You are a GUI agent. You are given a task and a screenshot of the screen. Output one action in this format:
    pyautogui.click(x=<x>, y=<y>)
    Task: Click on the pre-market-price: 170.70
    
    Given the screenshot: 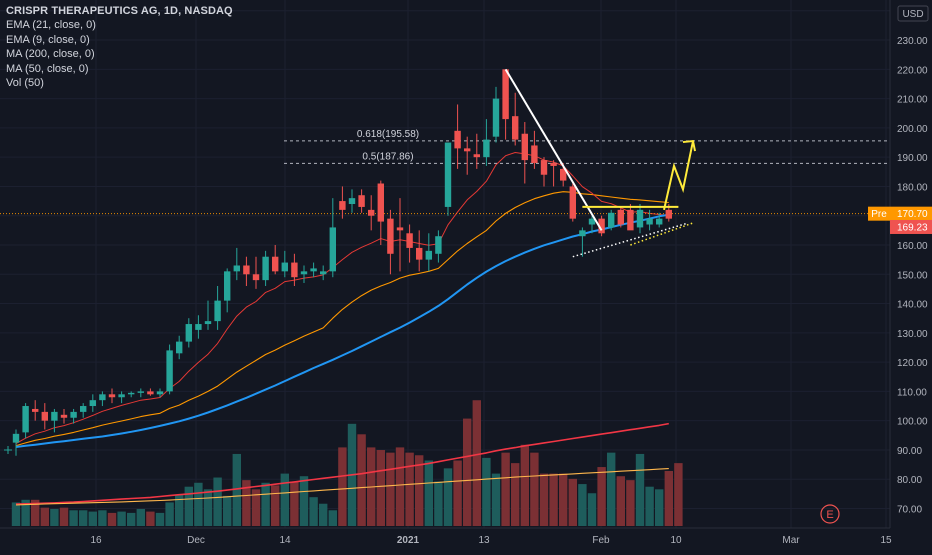 What is the action you would take?
    pyautogui.click(x=912, y=214)
    